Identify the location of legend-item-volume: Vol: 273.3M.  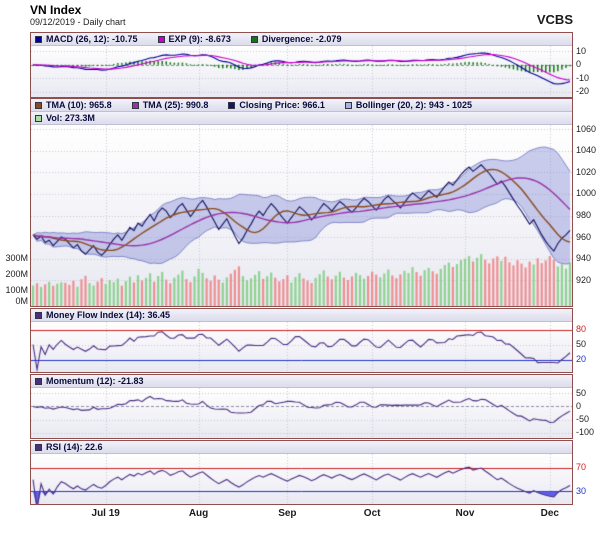
(65, 118).